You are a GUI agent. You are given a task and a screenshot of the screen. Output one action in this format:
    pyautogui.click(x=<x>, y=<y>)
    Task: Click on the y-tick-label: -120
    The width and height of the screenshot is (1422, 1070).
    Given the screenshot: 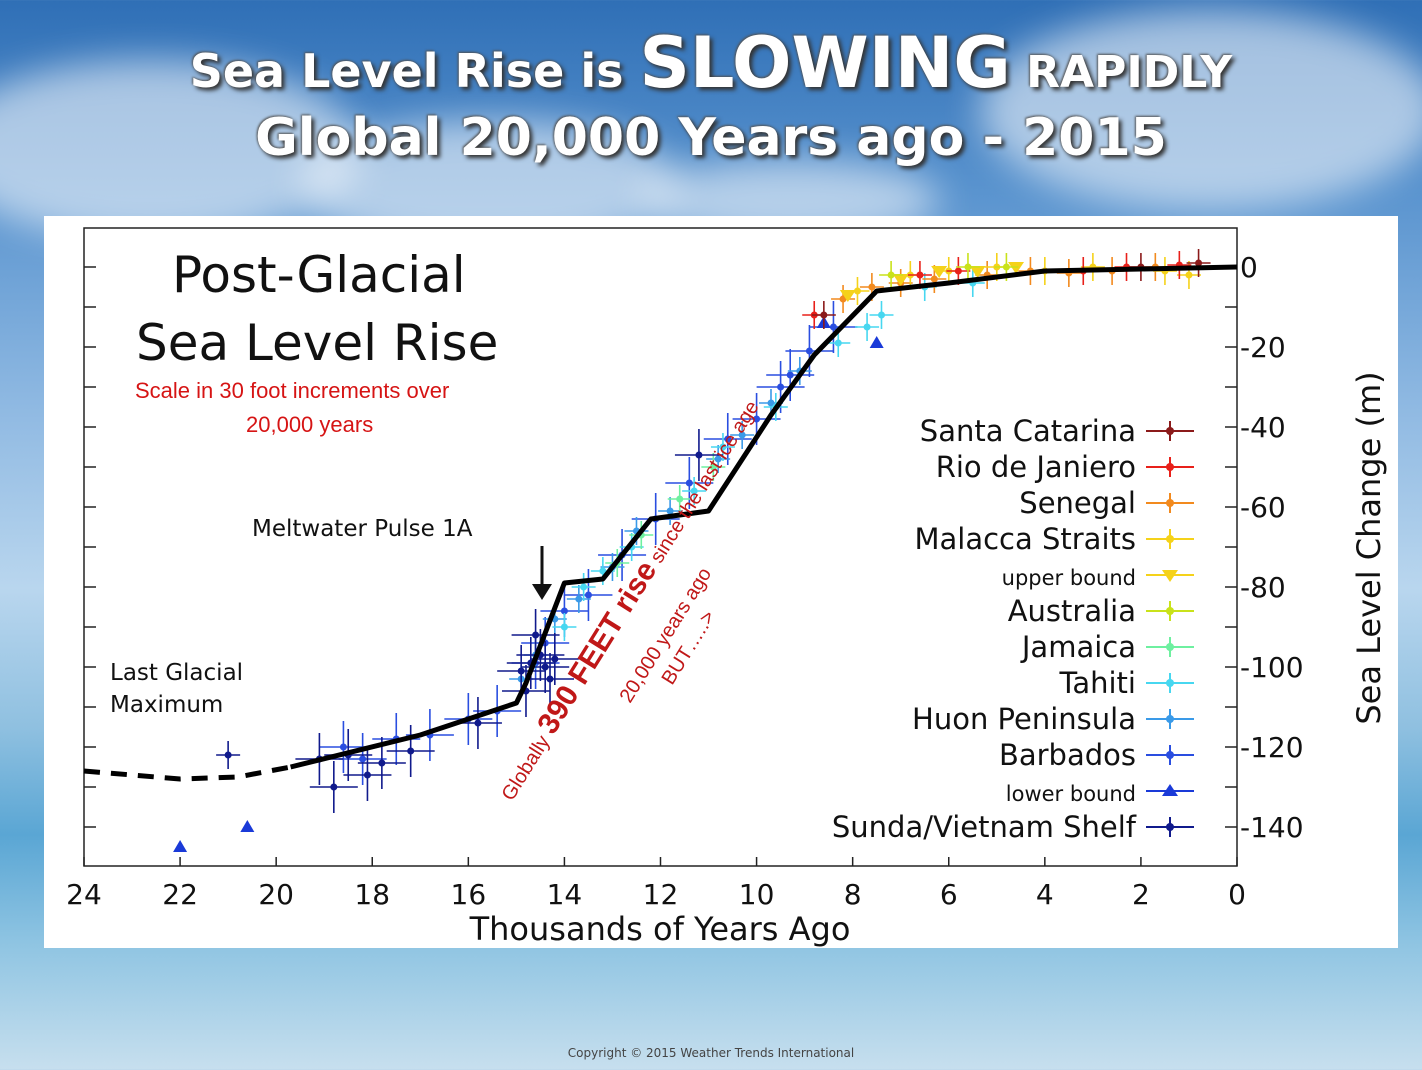 What is the action you would take?
    pyautogui.click(x=1272, y=747)
    